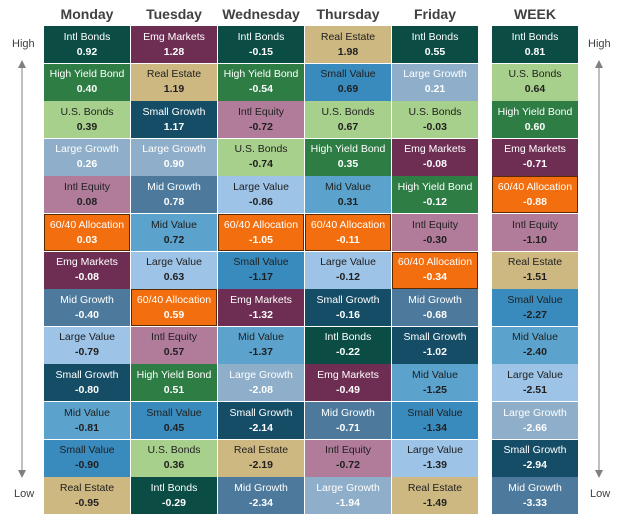 The height and width of the screenshot is (514, 624). What do you see at coordinates (535, 495) in the screenshot?
I see `quilt-cell: Mid Growth -3.33` at bounding box center [535, 495].